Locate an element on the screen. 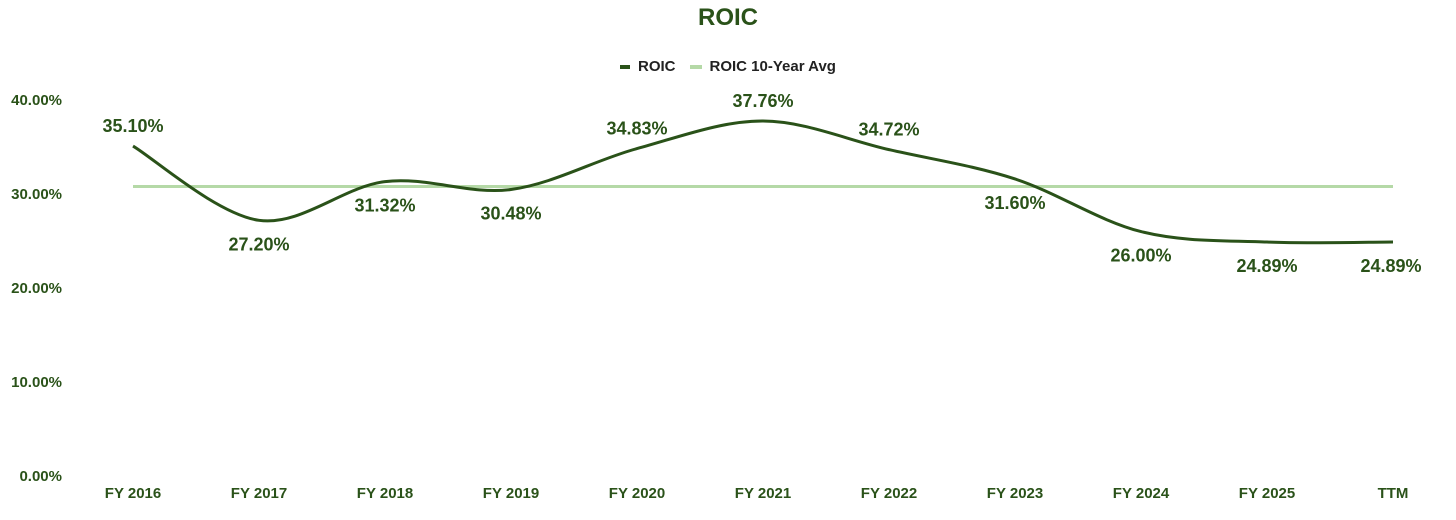 The height and width of the screenshot is (520, 1456). x-tick-label: FY 2019 is located at coordinates (511, 493).